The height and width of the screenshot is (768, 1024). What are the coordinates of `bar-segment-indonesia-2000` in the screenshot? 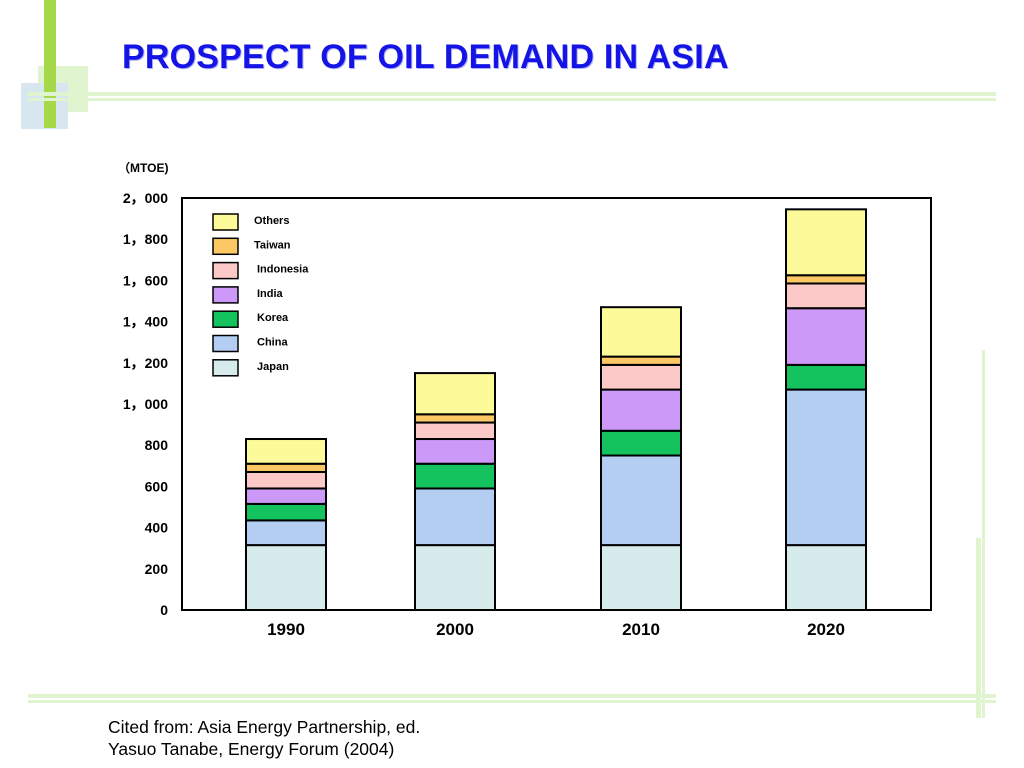 It's located at (455, 431).